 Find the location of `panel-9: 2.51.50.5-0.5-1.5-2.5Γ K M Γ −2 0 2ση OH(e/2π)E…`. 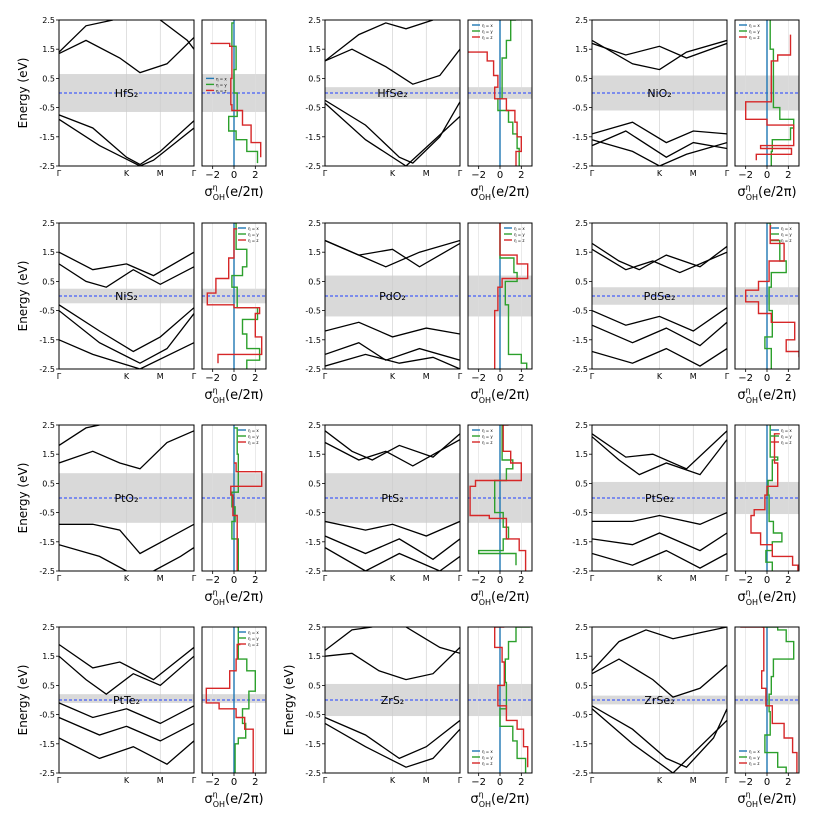

panel-9: 2.51.50.5-0.5-1.5-2.5Γ K M Γ −2 0 2ση OH(e/2π)E… is located at coordinates (141, 716).